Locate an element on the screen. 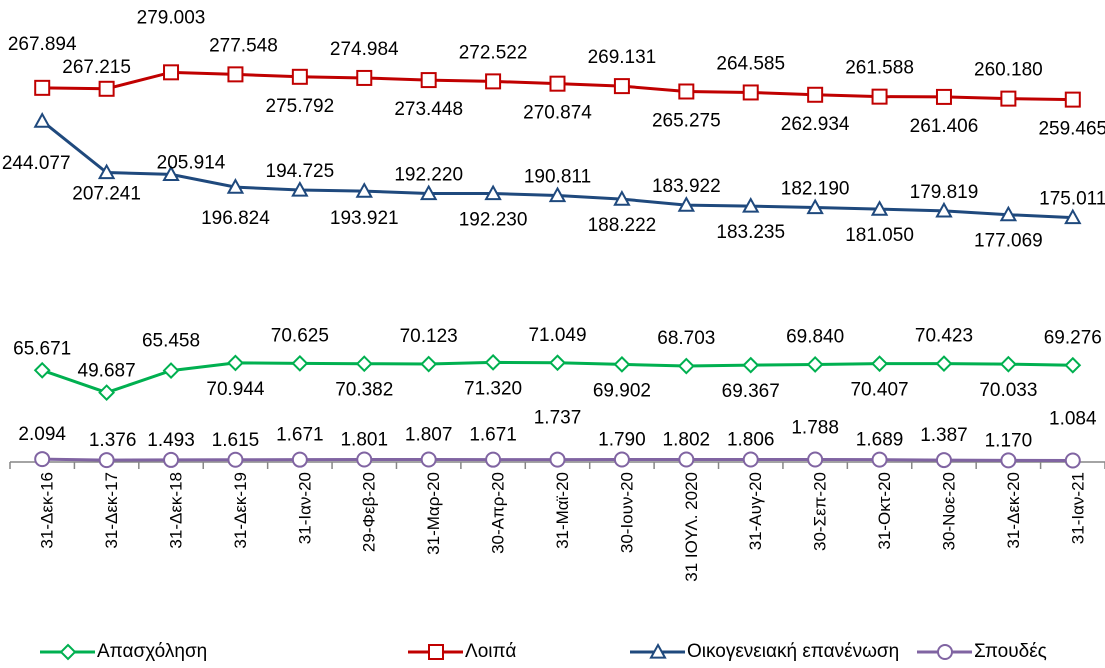 The image size is (1105, 668). data-label: 70.625 is located at coordinates (300, 335).